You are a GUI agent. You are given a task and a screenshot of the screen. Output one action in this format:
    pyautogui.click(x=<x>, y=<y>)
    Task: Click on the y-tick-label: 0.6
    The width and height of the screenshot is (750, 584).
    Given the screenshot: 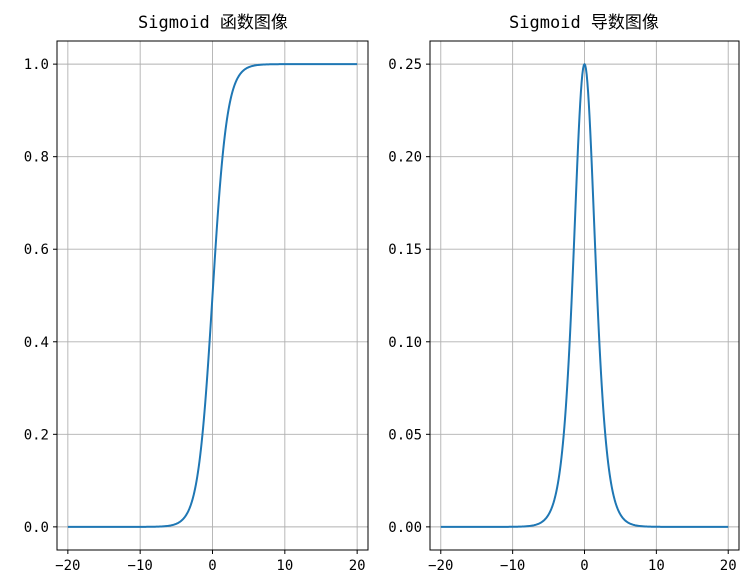 What is the action you would take?
    pyautogui.click(x=36, y=250)
    